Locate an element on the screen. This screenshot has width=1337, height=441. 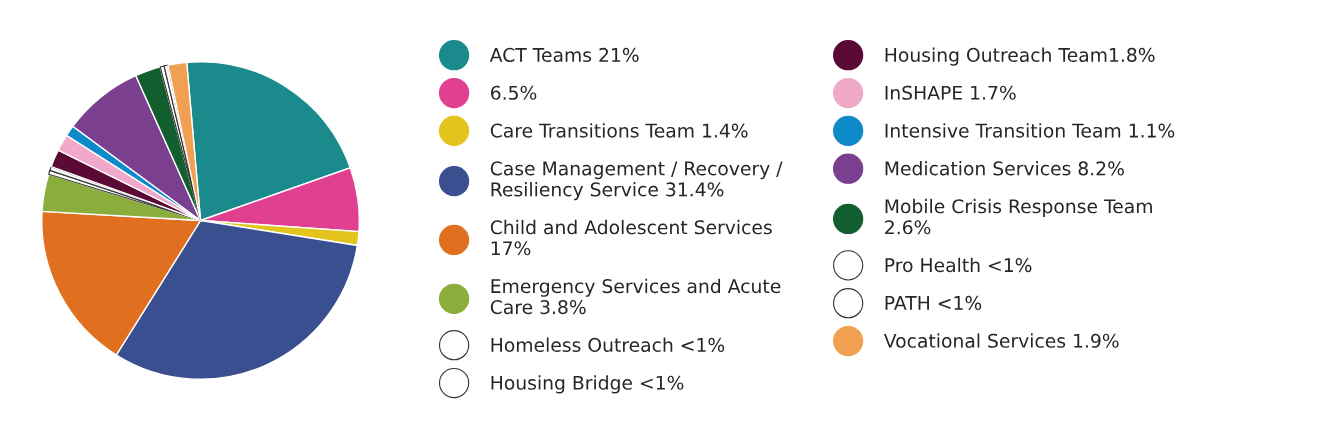
legend-label: Care Transitions Team 1.4% is located at coordinates (619, 130).